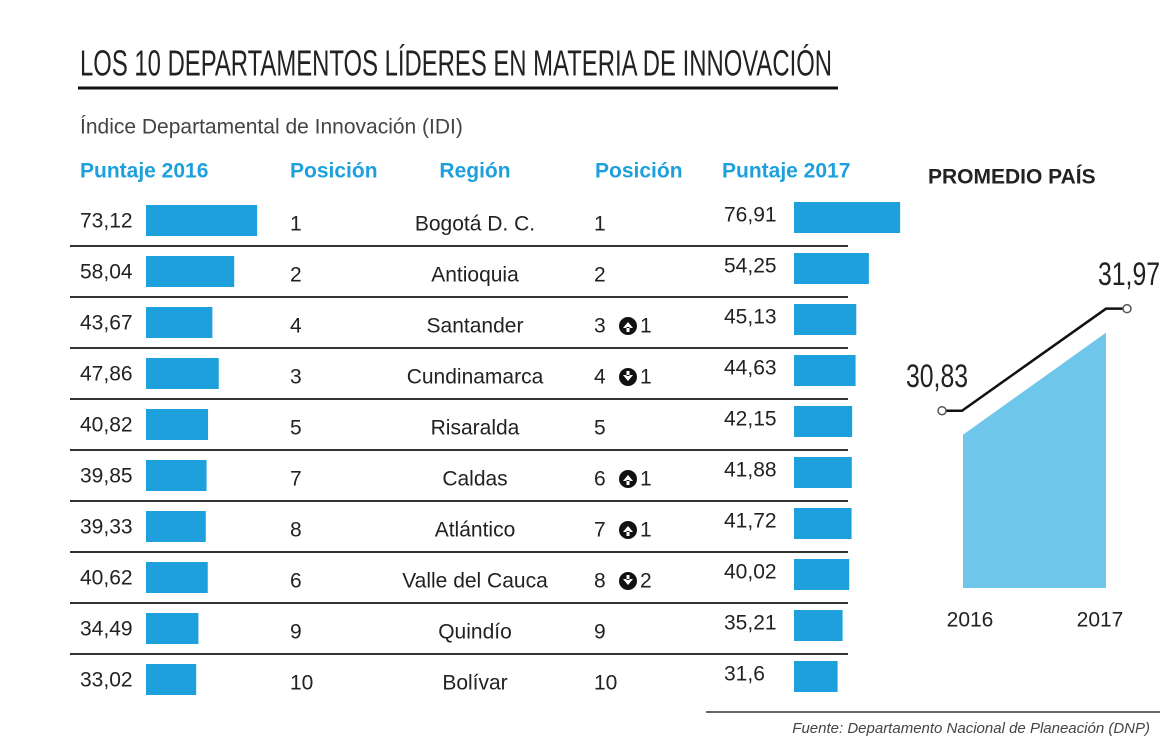 Image resolution: width=1172 pixels, height=740 pixels. Describe the element at coordinates (106, 374) in the screenshot. I see `score-2016: 47,86` at that location.